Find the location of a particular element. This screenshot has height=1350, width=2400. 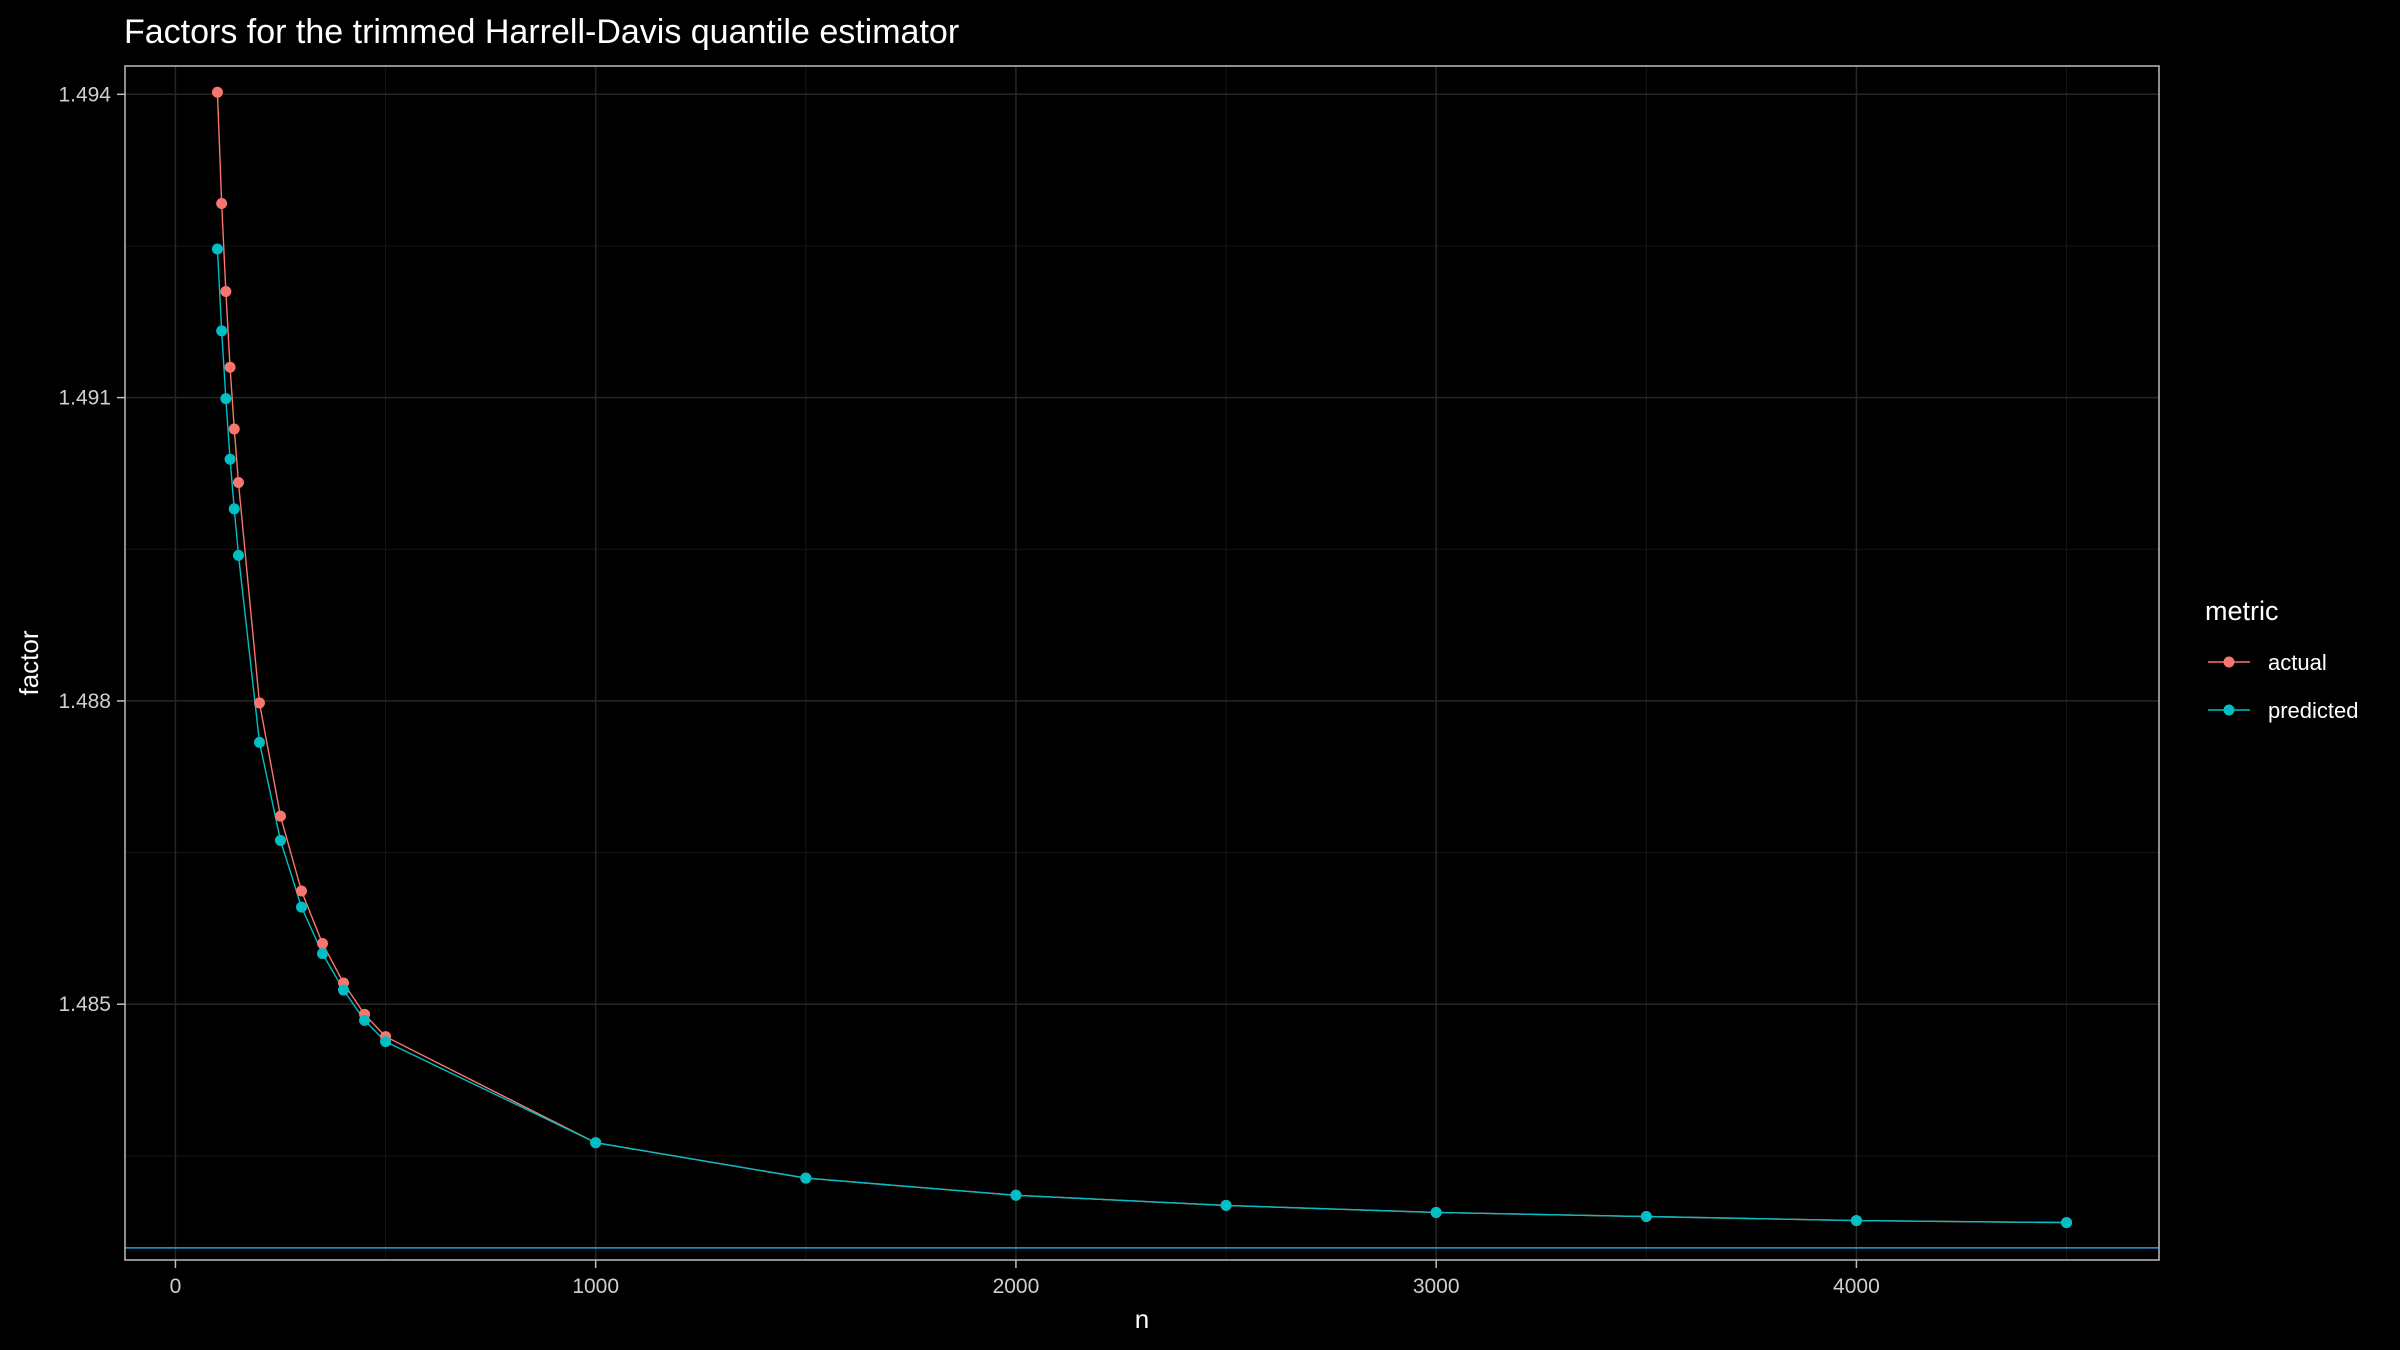

y-tick-label-1: 1.488 is located at coordinates (84, 701).